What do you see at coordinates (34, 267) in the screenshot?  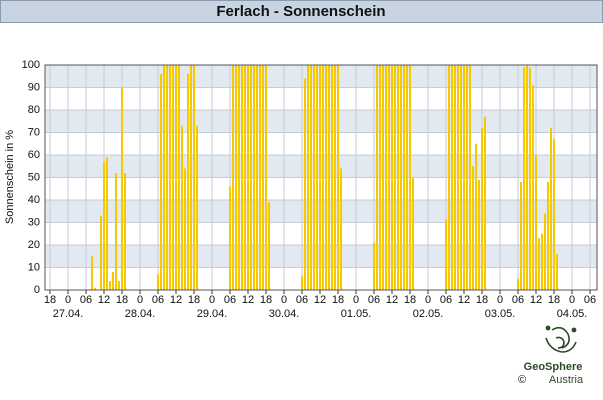 I see `y-tick-label: 10` at bounding box center [34, 267].